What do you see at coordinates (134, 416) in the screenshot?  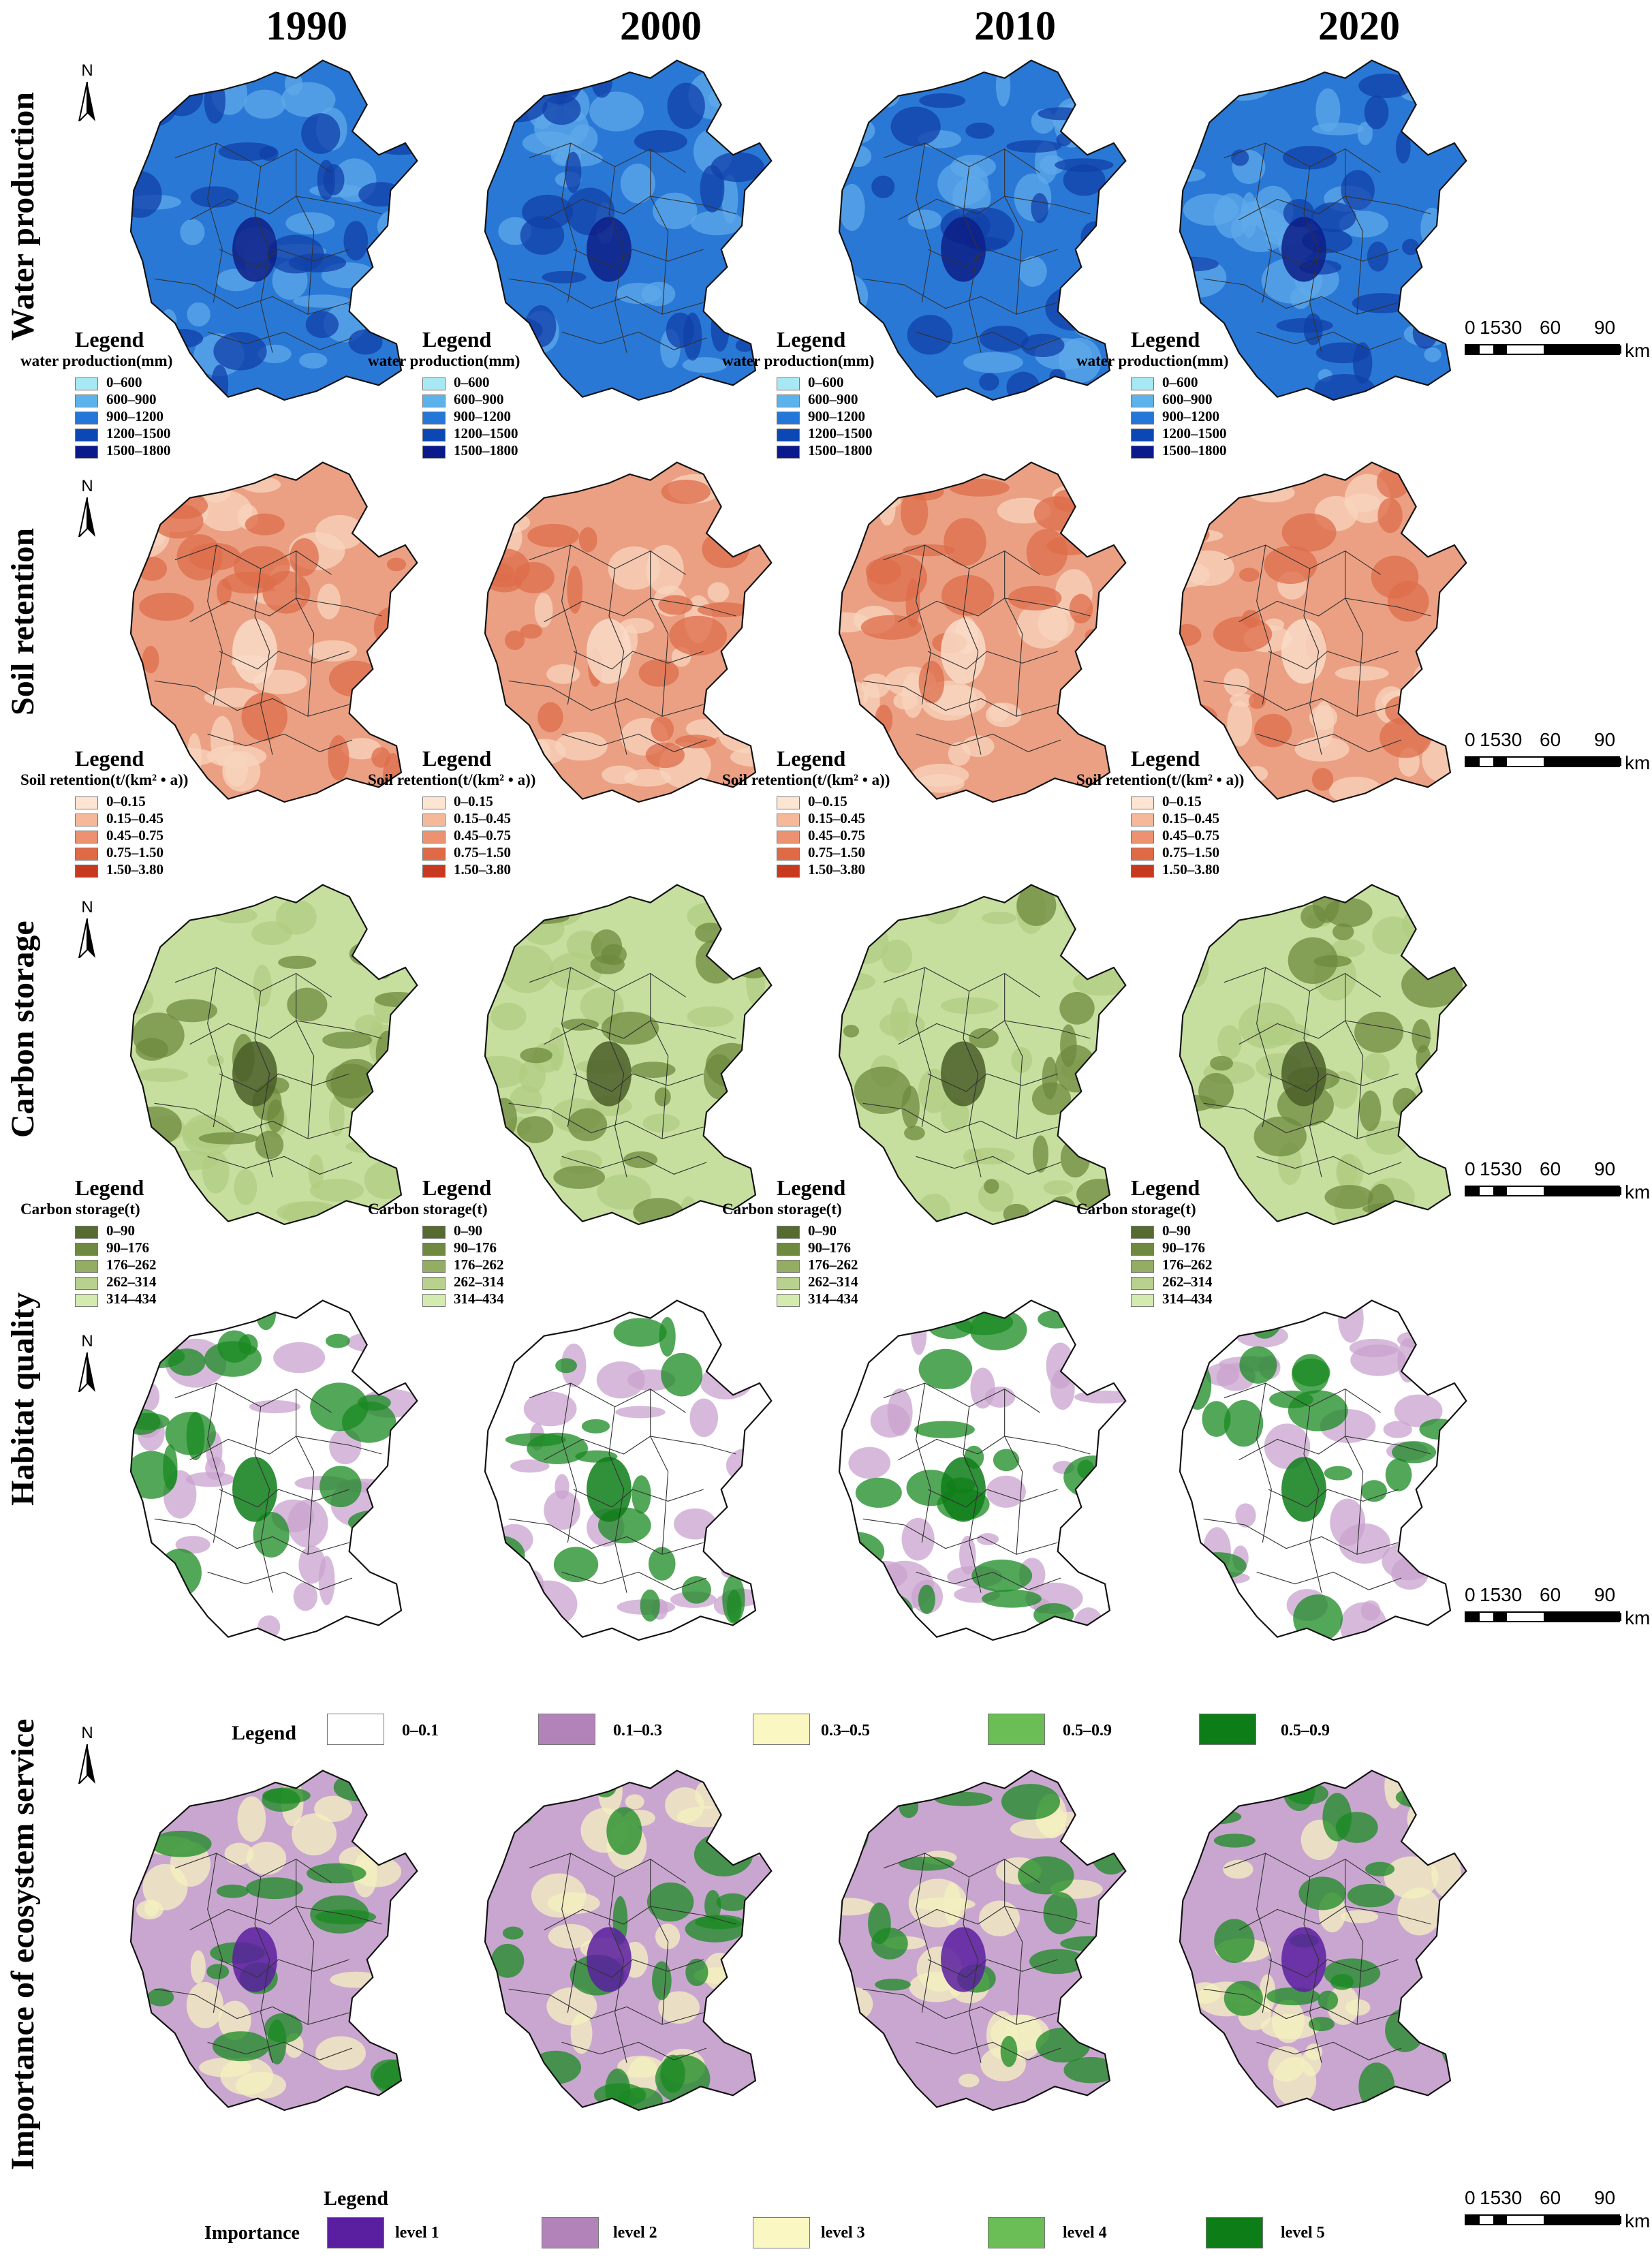 I see `legend-label: 900–1200` at bounding box center [134, 416].